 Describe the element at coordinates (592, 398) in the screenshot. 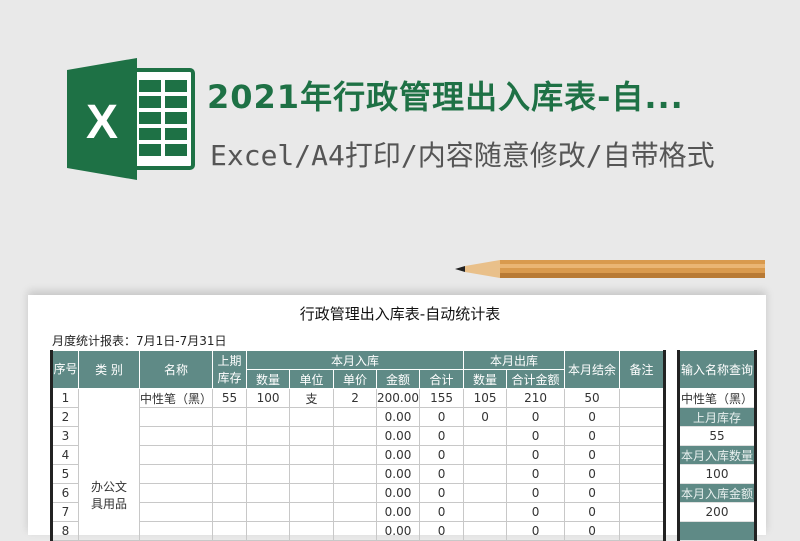

I see `cell-balance: 50` at that location.